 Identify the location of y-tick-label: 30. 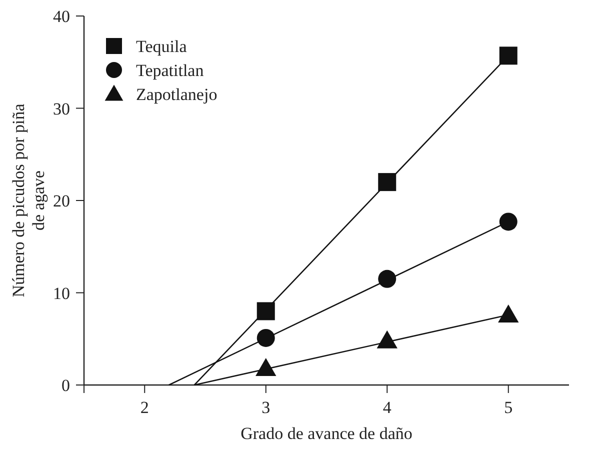
(61, 108).